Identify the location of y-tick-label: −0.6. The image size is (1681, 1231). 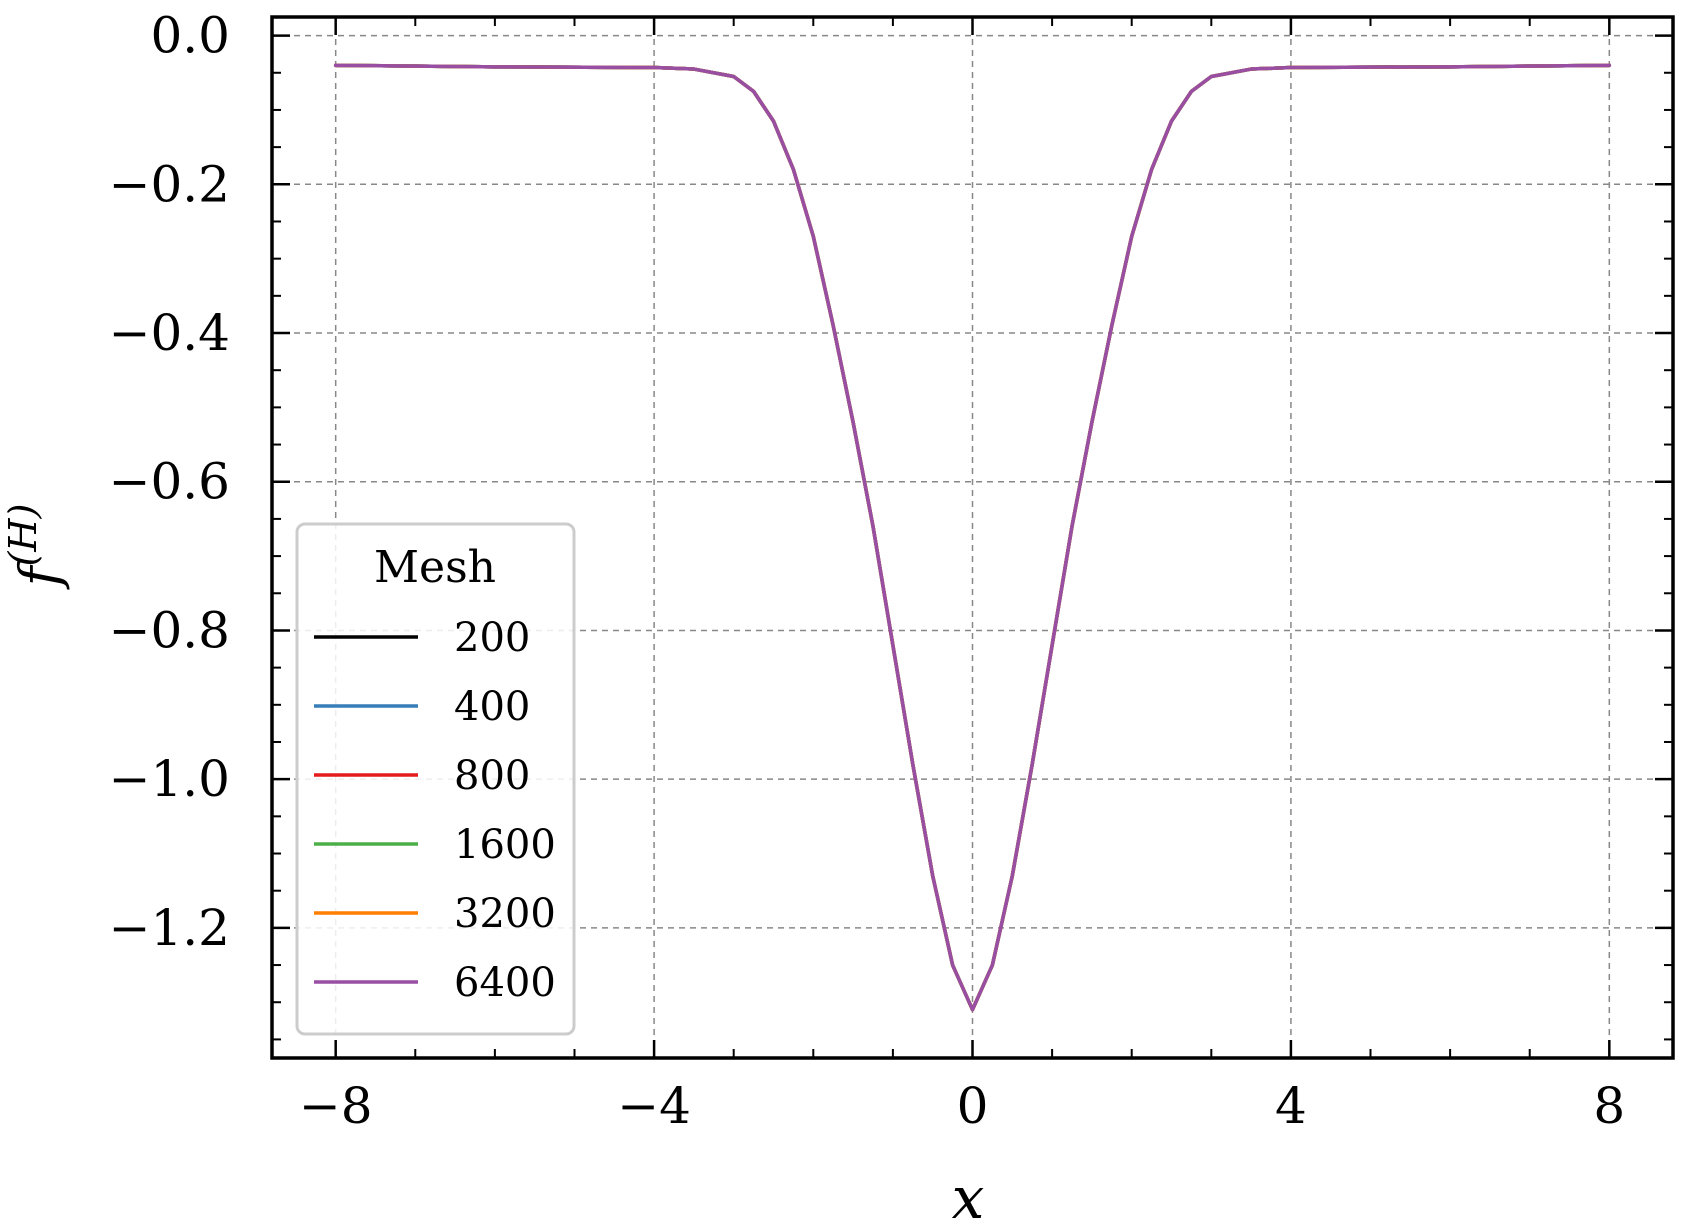
(169, 482).